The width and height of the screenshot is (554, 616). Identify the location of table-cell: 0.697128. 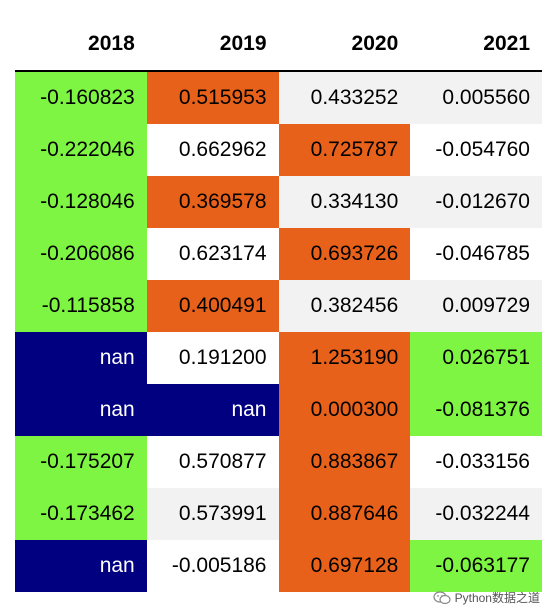
(344, 566).